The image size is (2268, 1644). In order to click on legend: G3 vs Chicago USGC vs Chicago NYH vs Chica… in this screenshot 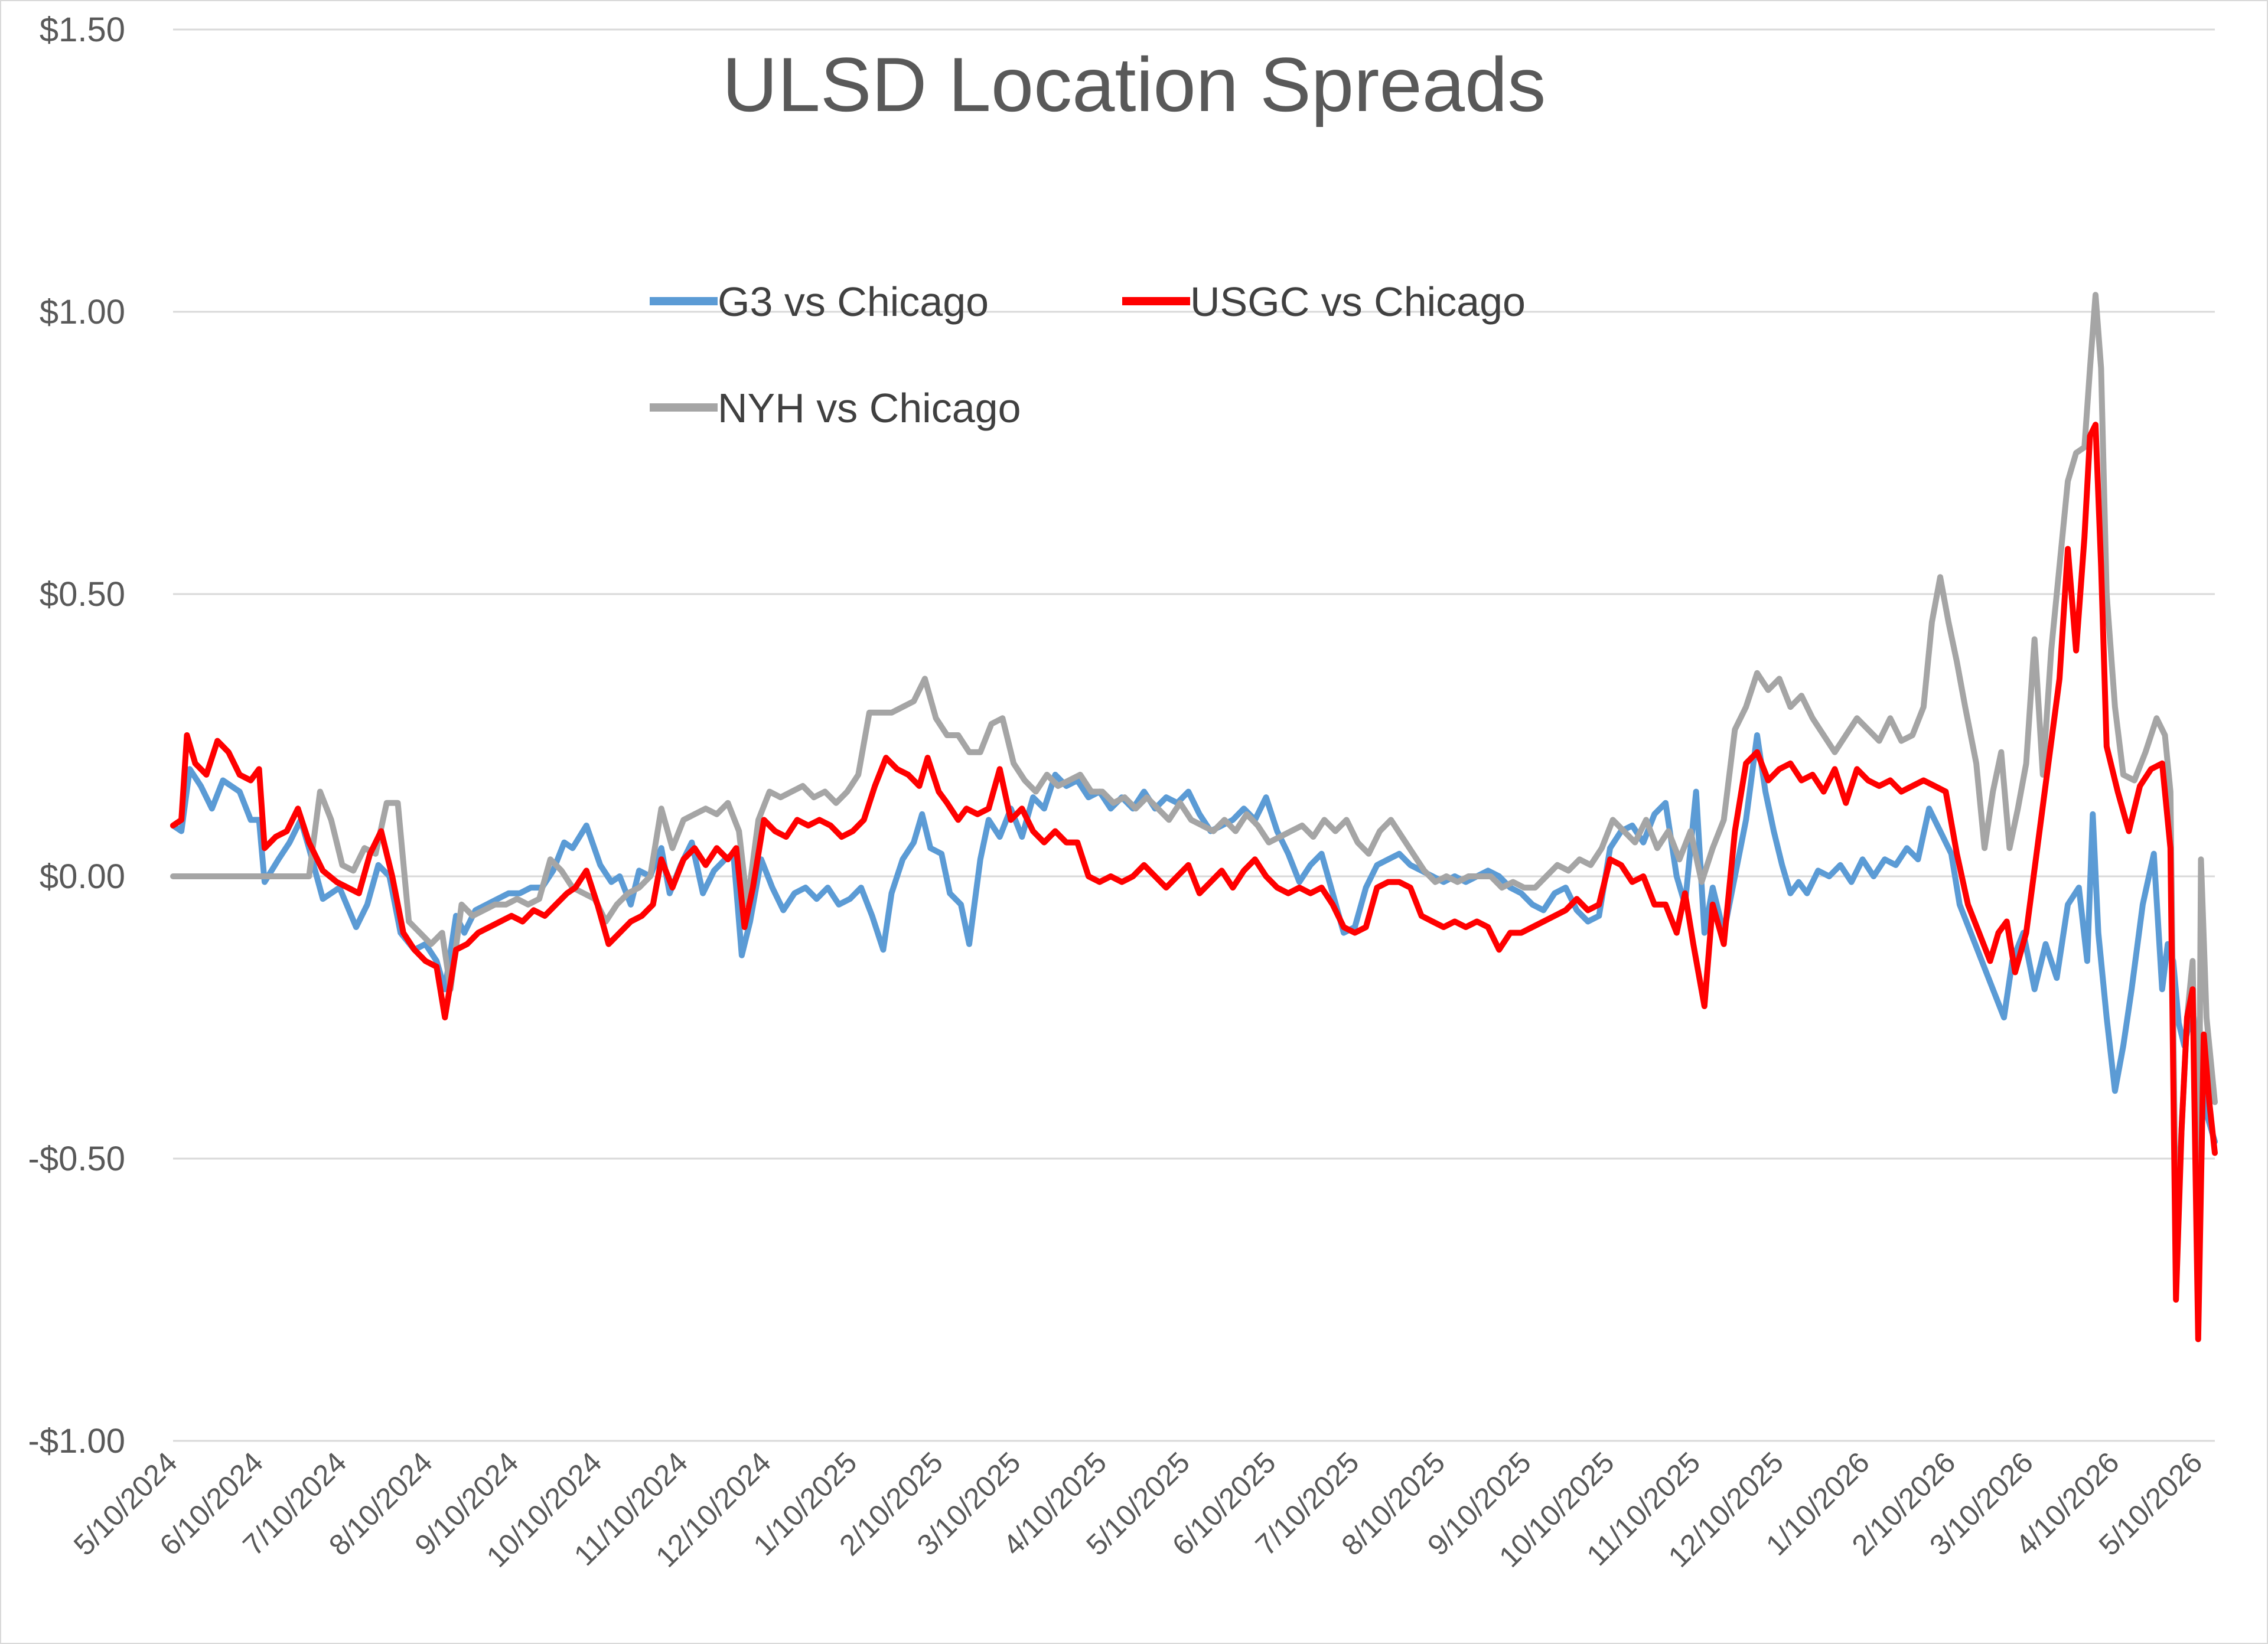, I will do `click(1088, 355)`.